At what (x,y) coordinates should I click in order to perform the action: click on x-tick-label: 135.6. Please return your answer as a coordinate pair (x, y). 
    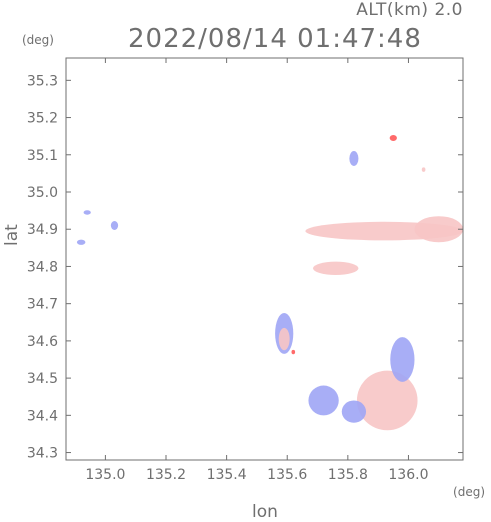
    Looking at the image, I should click on (287, 475).